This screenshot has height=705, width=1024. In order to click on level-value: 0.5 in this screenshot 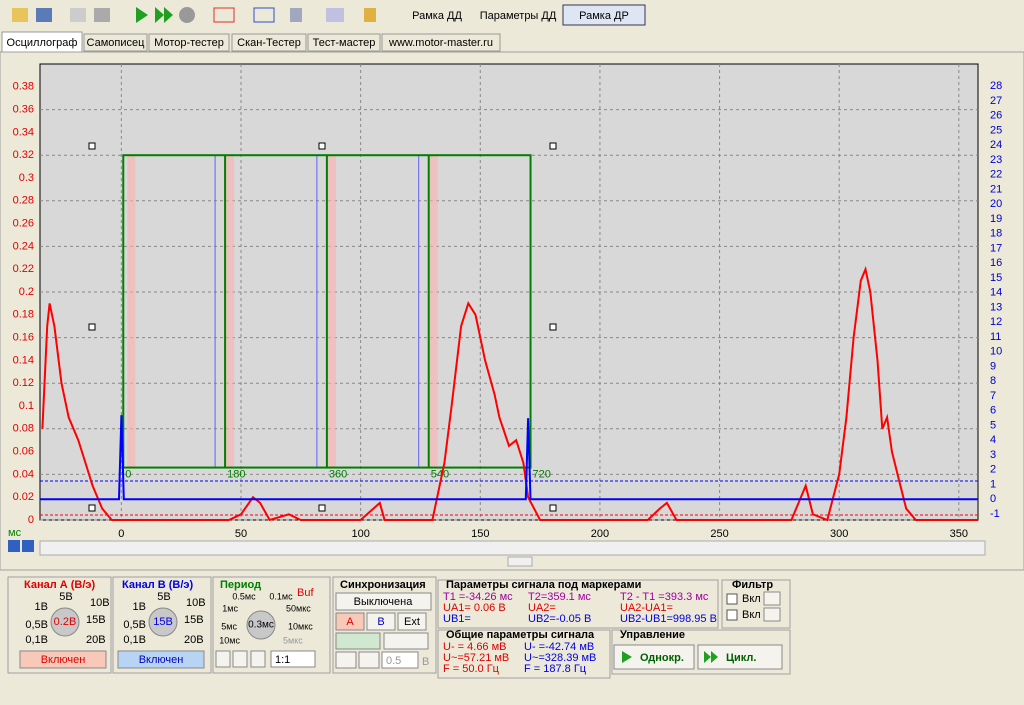, I will do `click(393, 661)`.